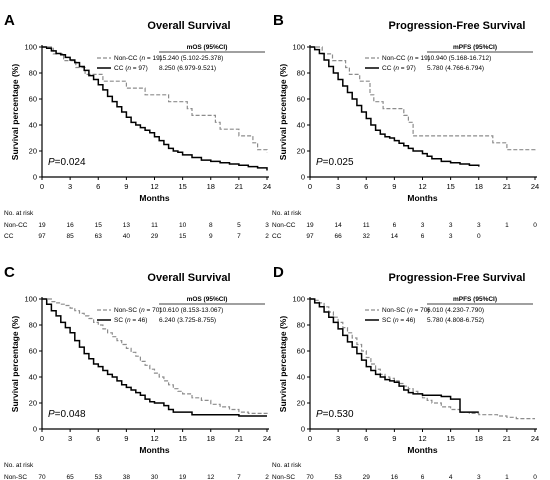  I want to click on risk-count: 12, so click(211, 477).